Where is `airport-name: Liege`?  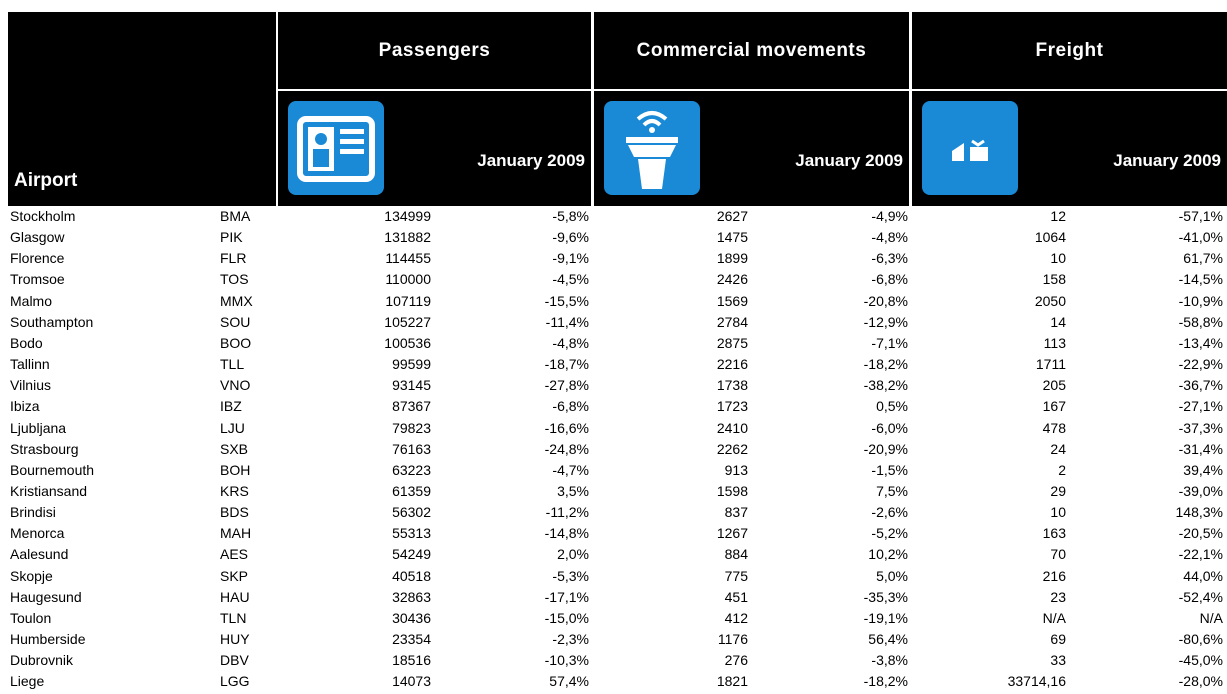 airport-name: Liege is located at coordinates (27, 681).